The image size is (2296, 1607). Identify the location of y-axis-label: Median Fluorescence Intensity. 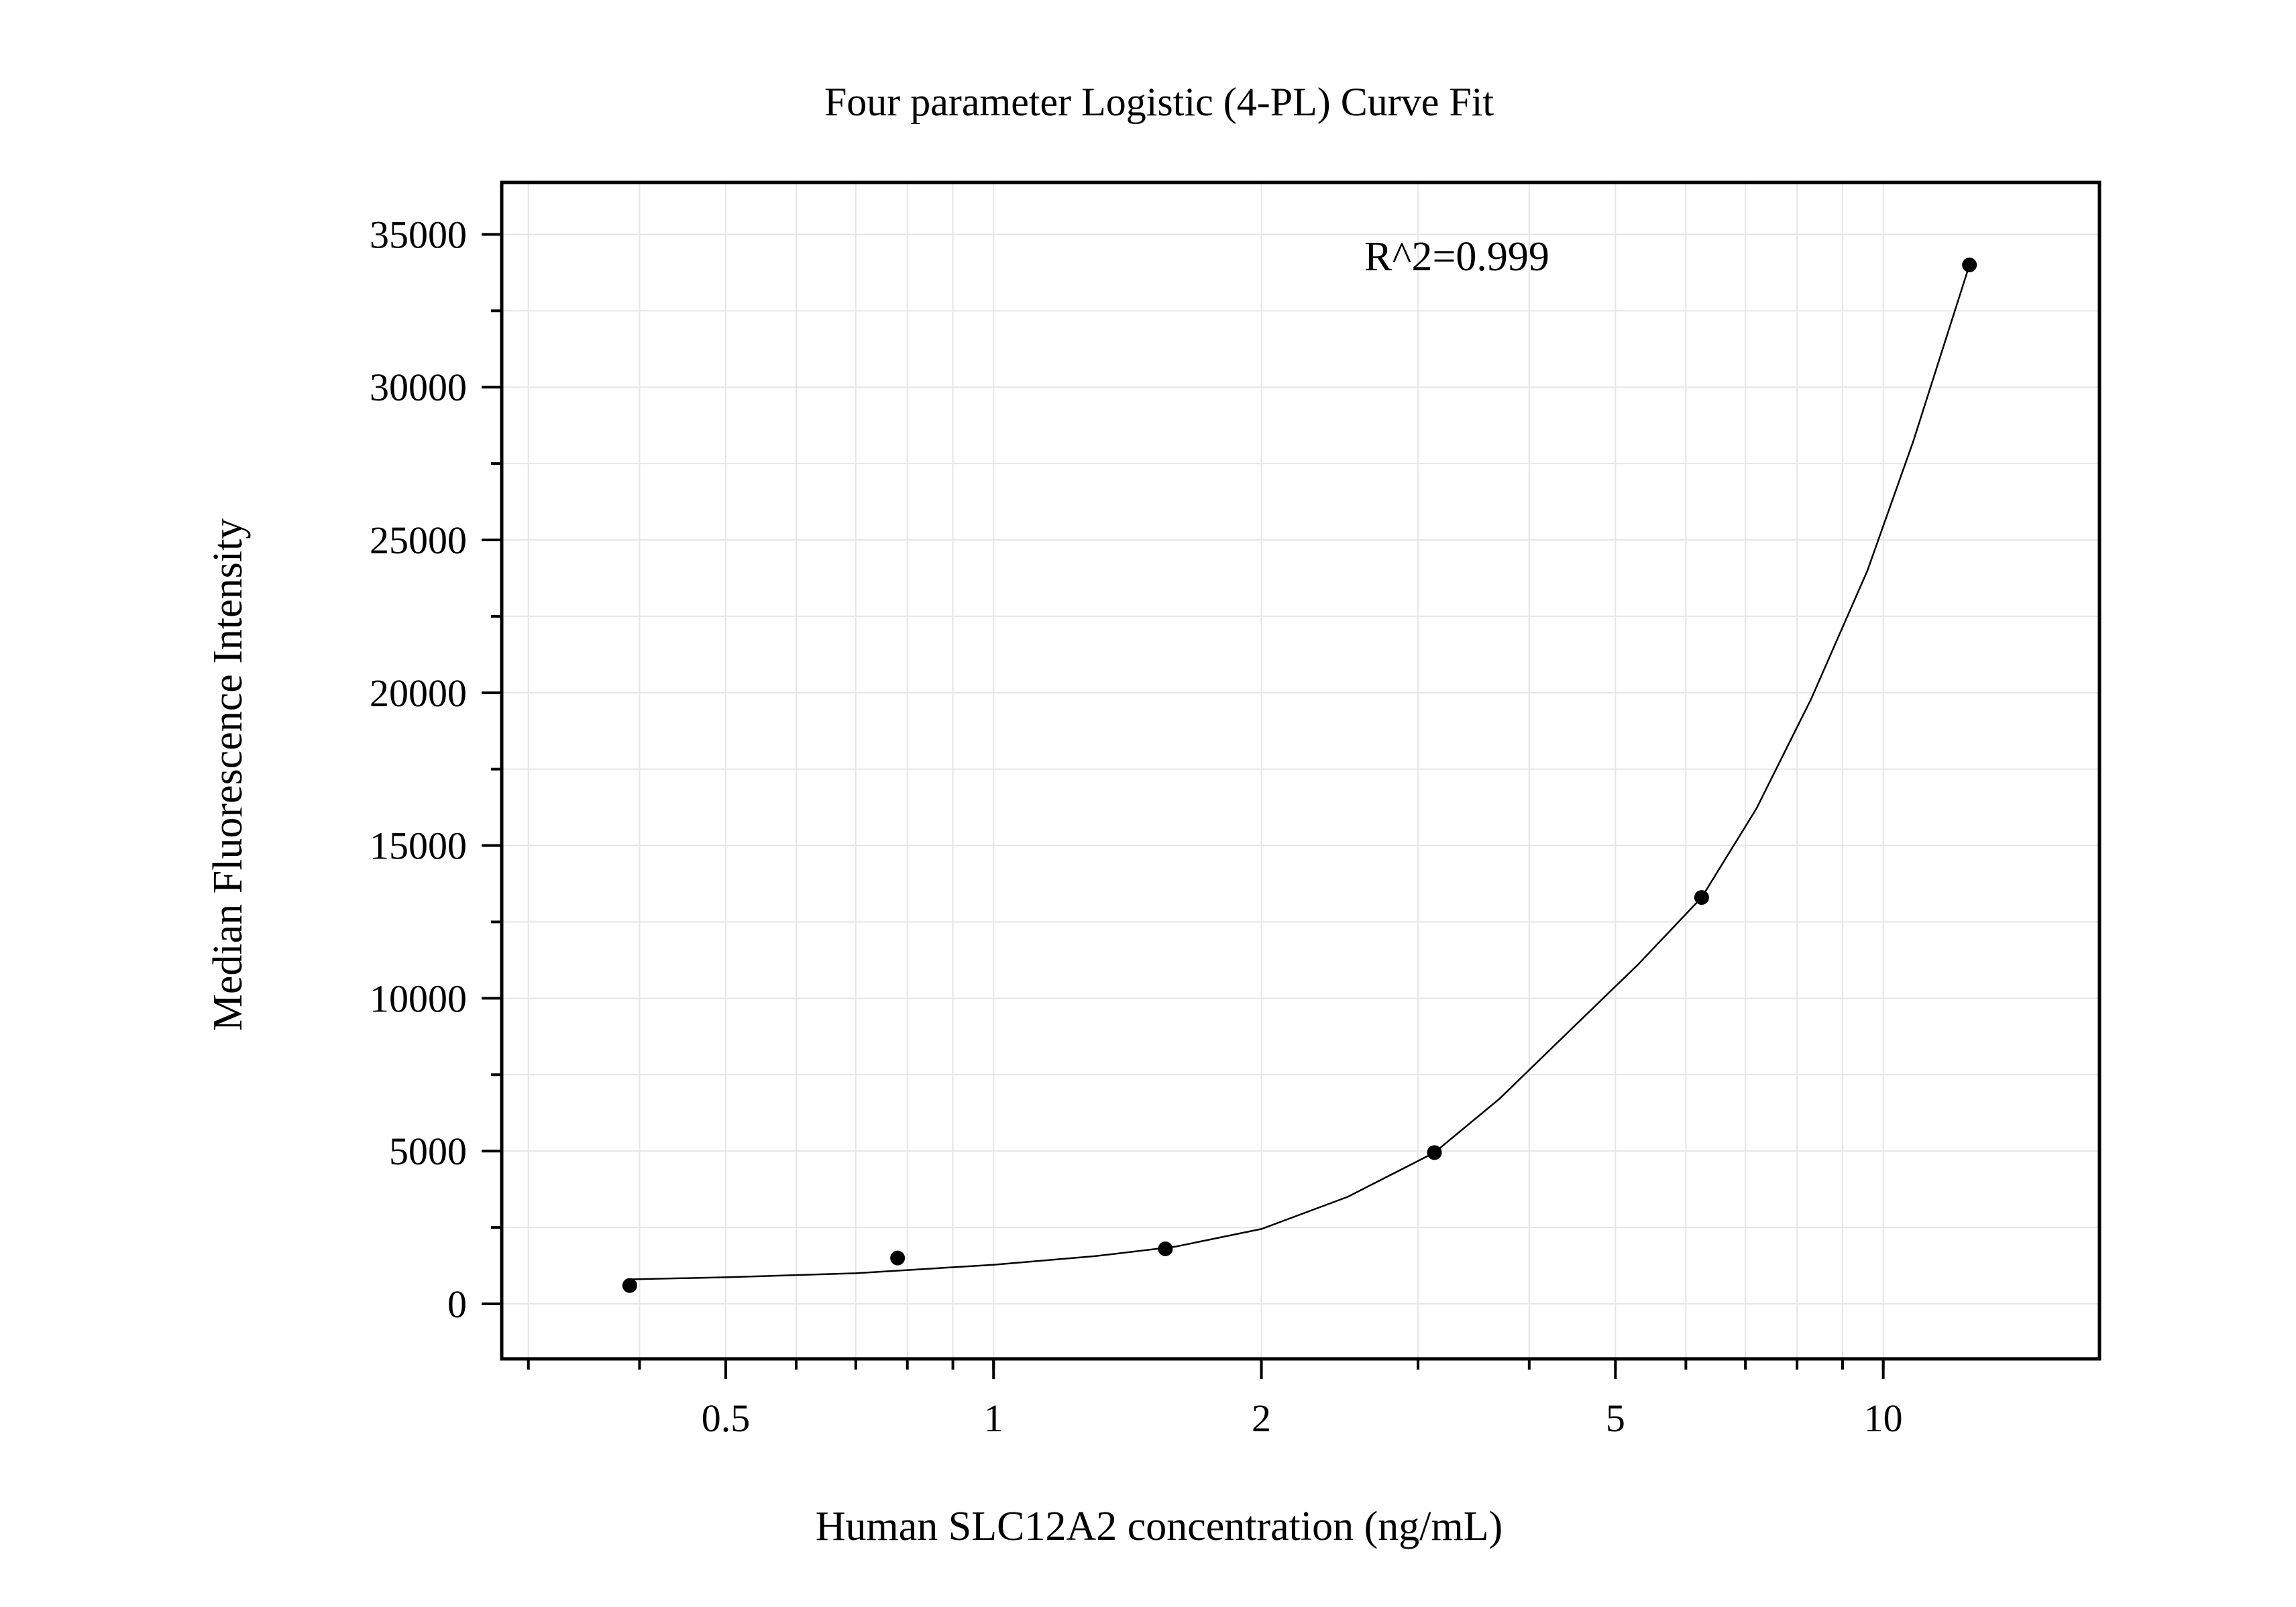
(228, 774).